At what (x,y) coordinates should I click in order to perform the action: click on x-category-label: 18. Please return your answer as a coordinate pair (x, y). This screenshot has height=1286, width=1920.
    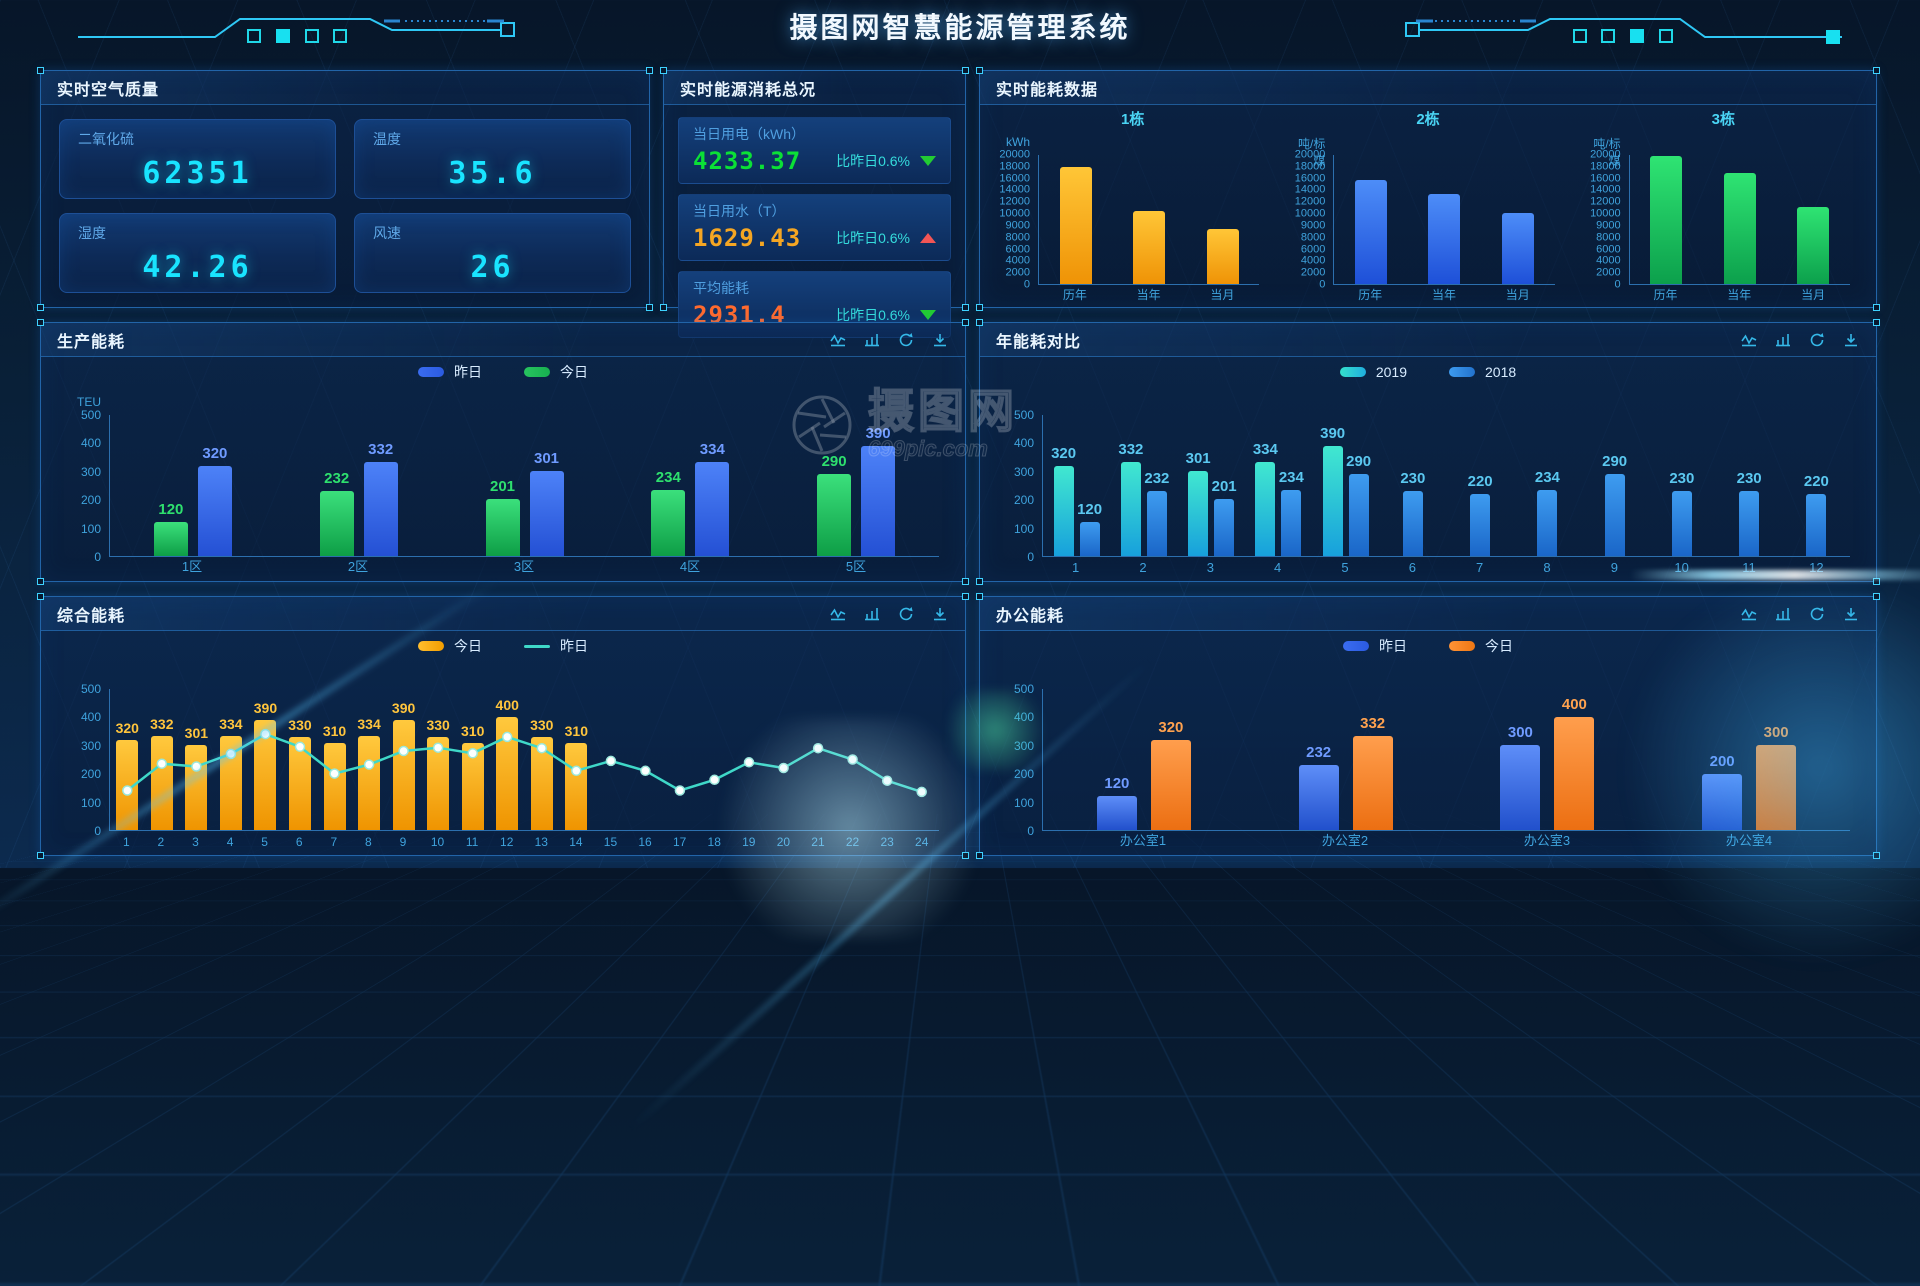
    Looking at the image, I should click on (714, 842).